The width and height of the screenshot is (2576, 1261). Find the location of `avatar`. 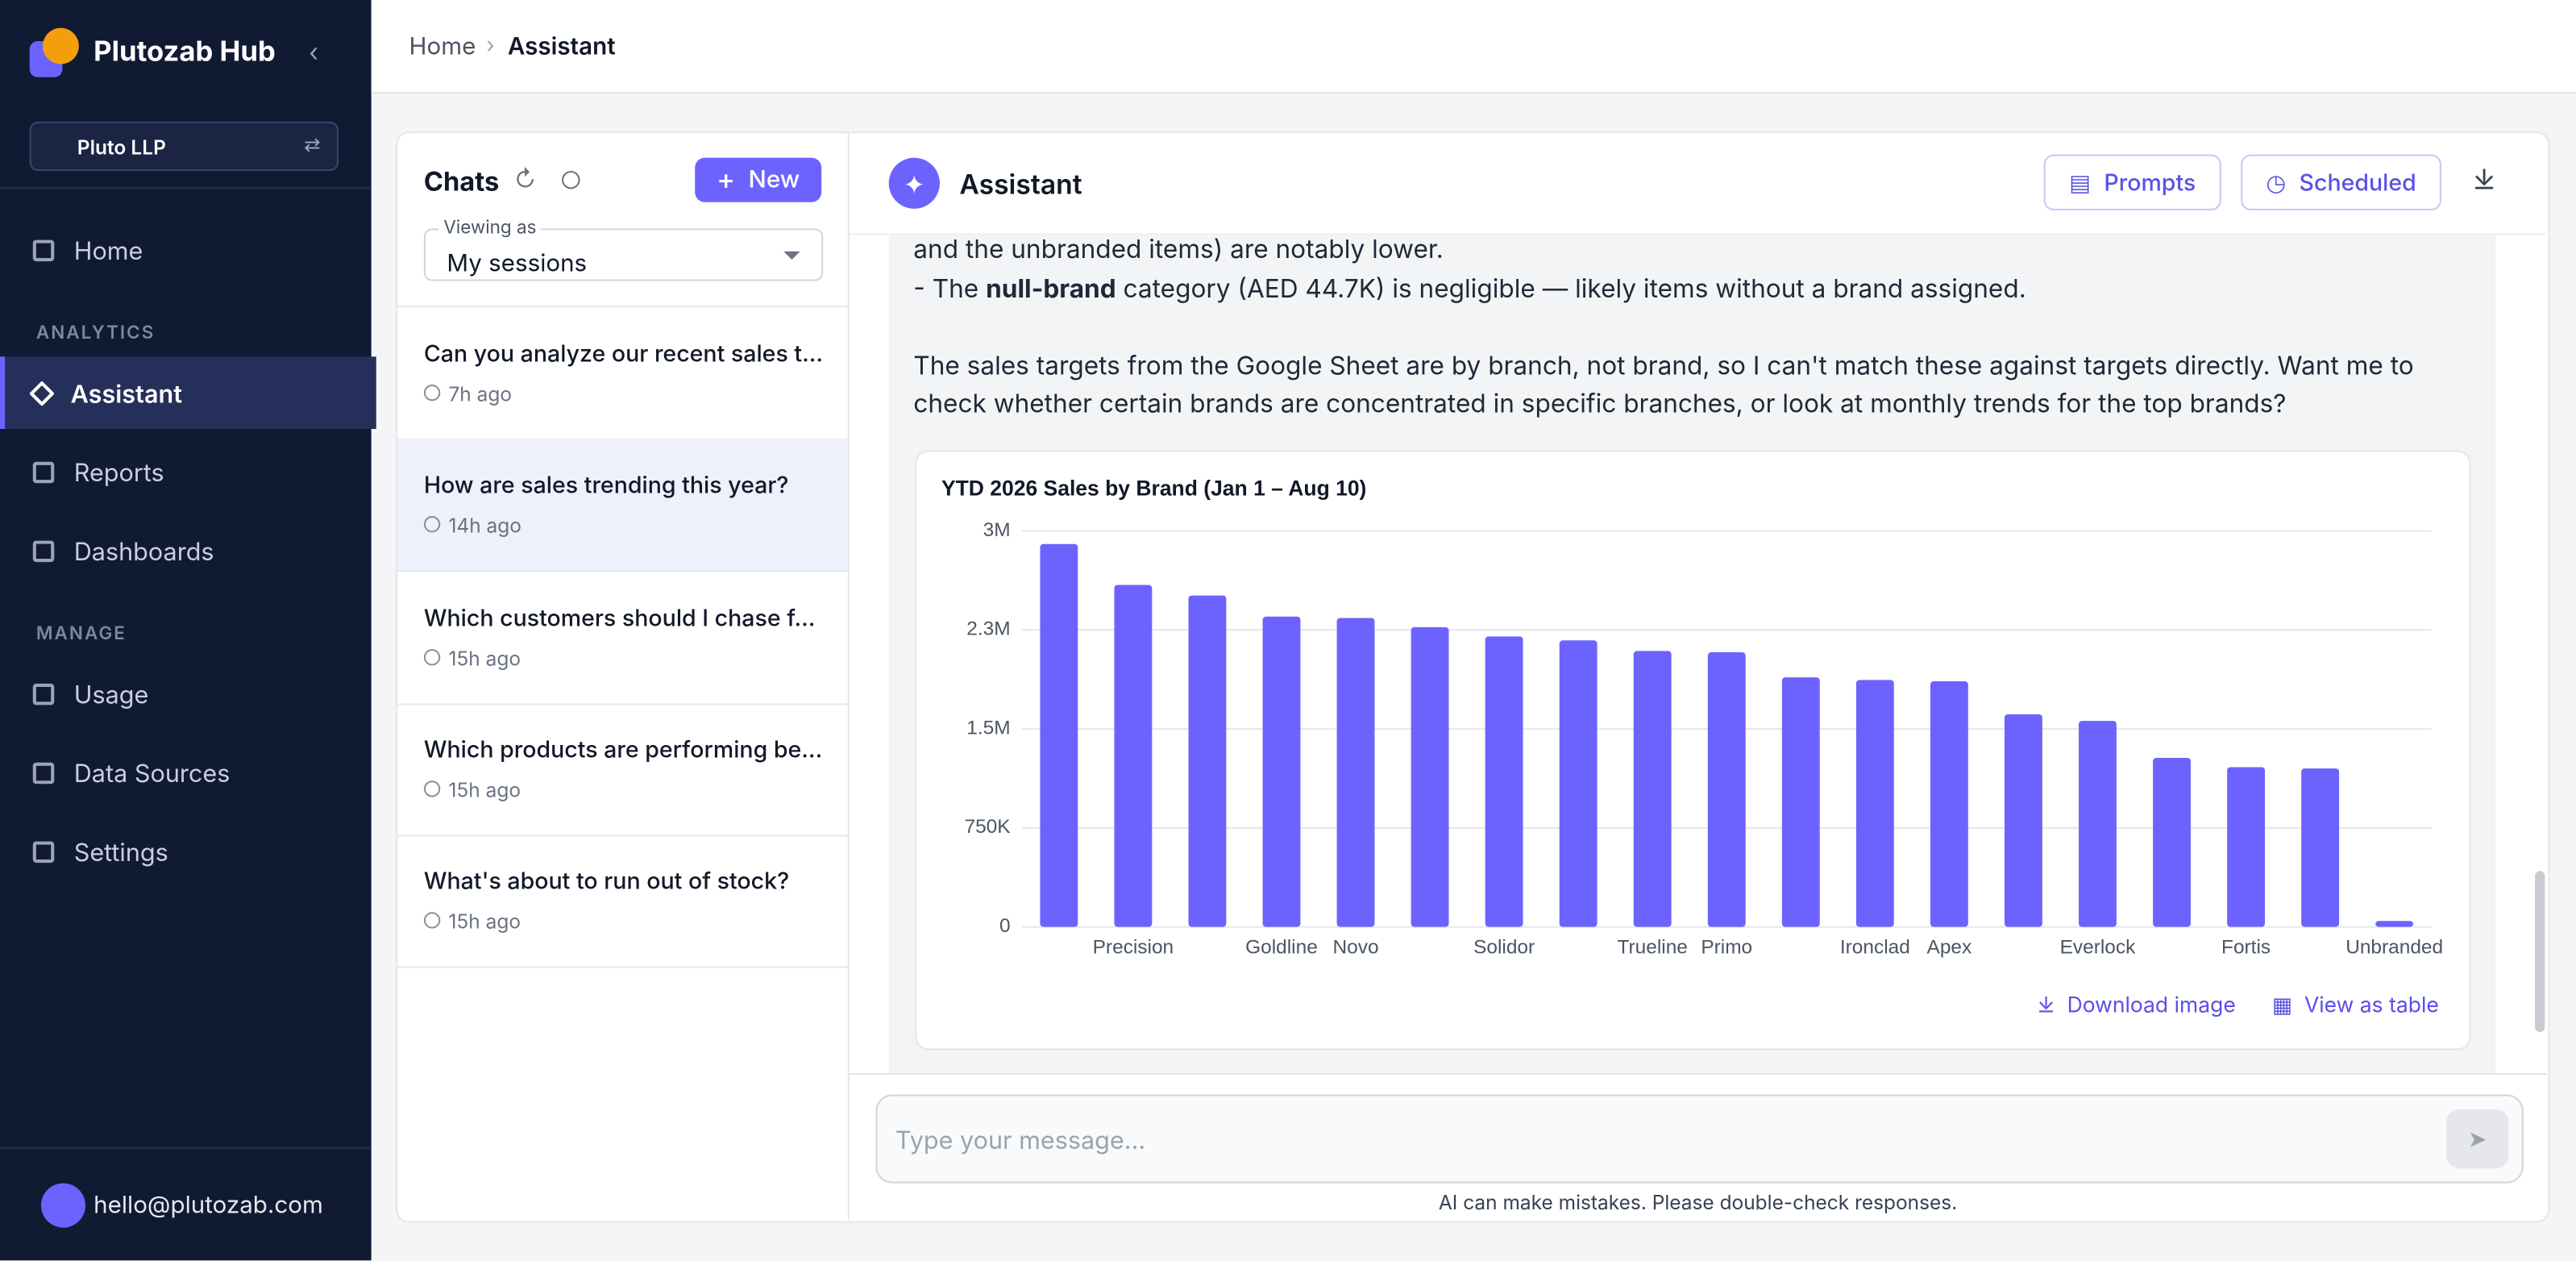

avatar is located at coordinates (62, 1205).